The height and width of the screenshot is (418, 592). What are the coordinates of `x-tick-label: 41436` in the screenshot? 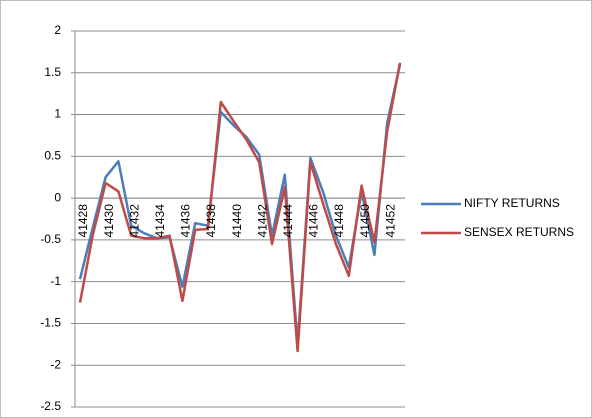 It's located at (186, 221).